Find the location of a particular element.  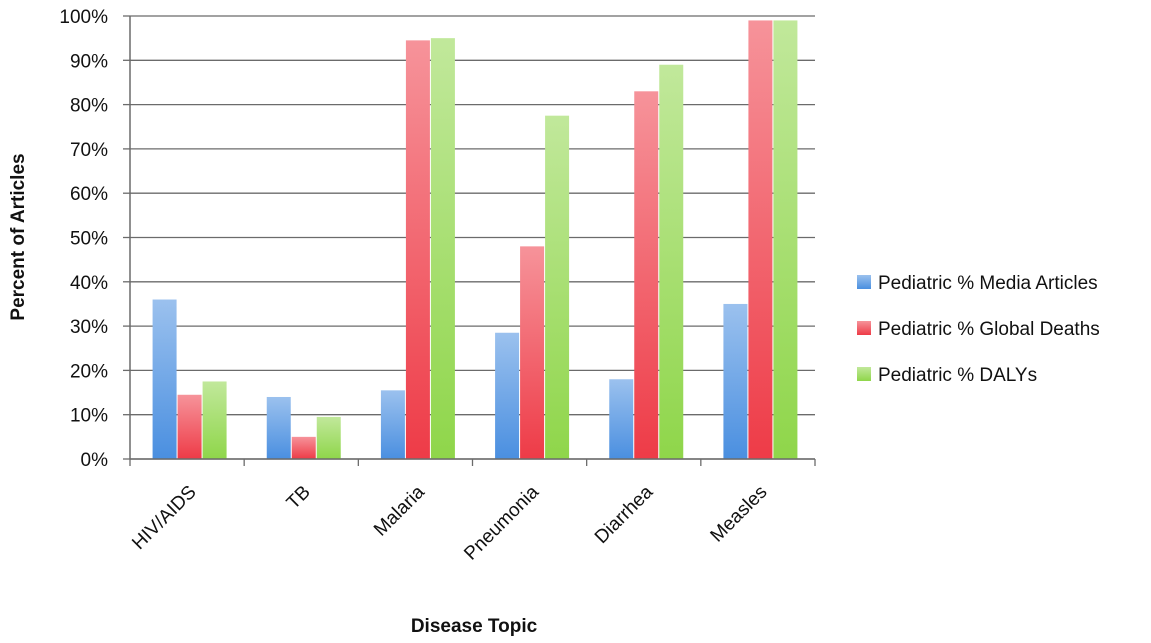

y-tick-label: 100% is located at coordinates (83, 17).